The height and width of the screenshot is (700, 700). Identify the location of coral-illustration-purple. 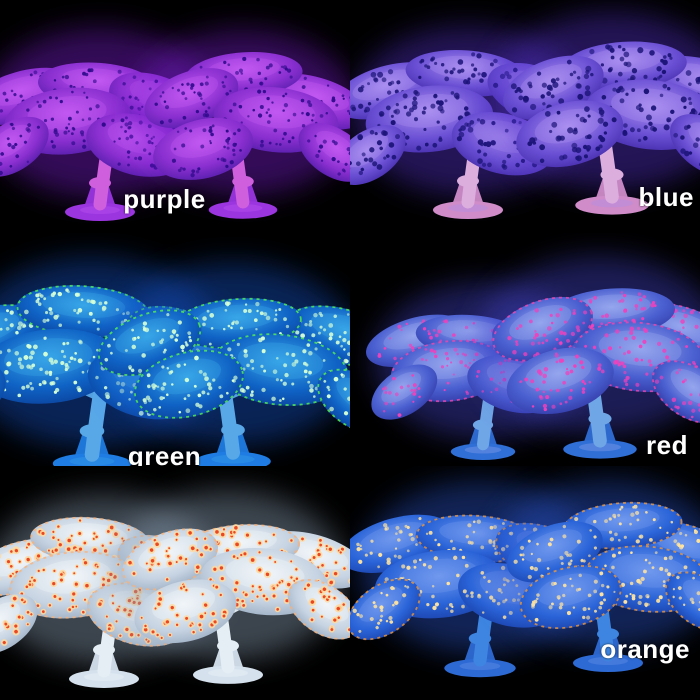
(175, 124).